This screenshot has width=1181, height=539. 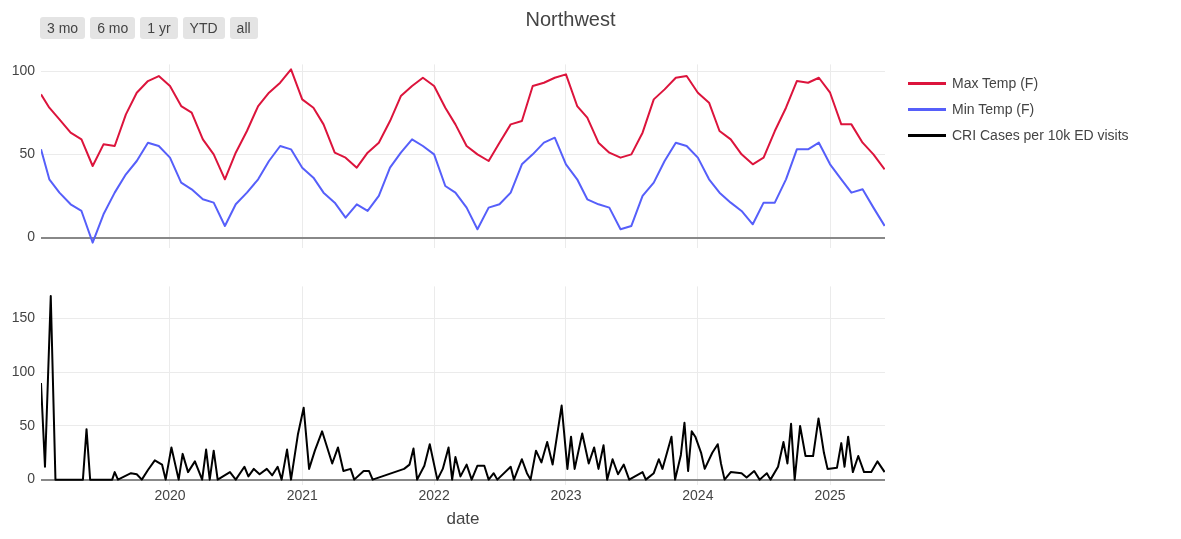 I want to click on legend-label: CRI Cases per 10k ED visits, so click(x=1040, y=135).